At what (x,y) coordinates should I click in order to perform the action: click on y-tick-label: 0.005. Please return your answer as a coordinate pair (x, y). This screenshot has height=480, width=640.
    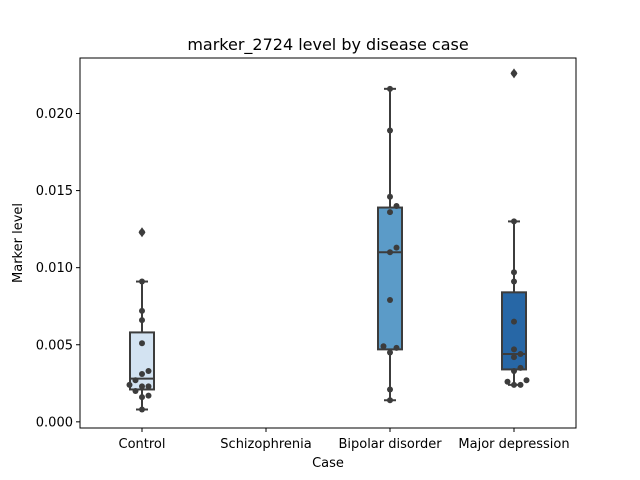
    Looking at the image, I should click on (54, 345).